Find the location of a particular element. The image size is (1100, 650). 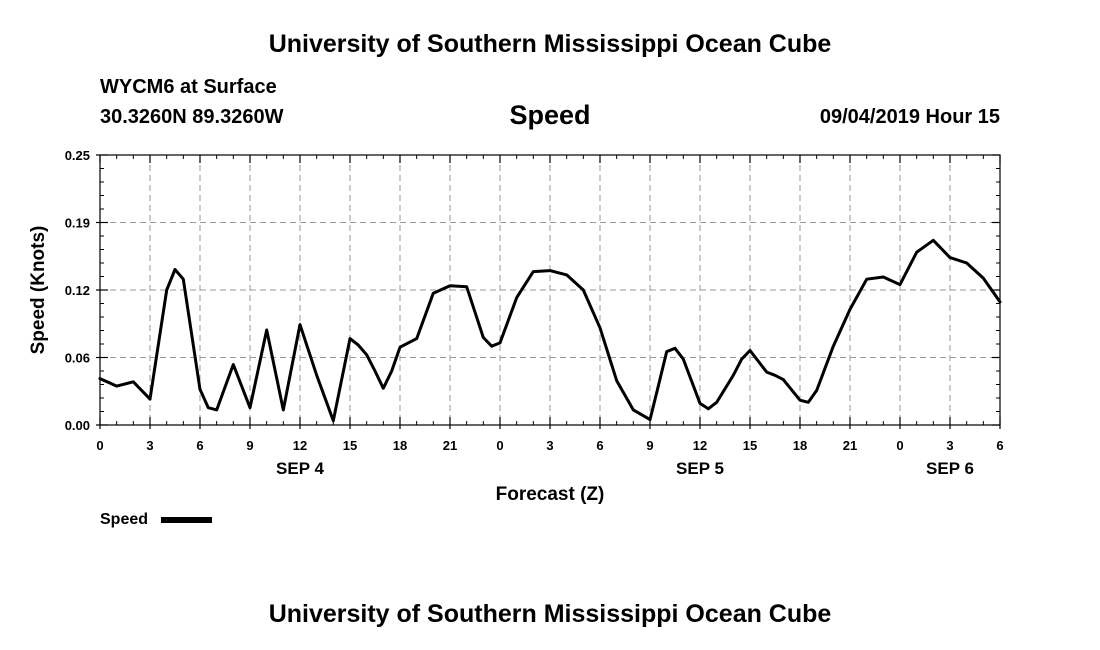

coordinates-label: 30.3260N 89.3260W is located at coordinates (192, 117).